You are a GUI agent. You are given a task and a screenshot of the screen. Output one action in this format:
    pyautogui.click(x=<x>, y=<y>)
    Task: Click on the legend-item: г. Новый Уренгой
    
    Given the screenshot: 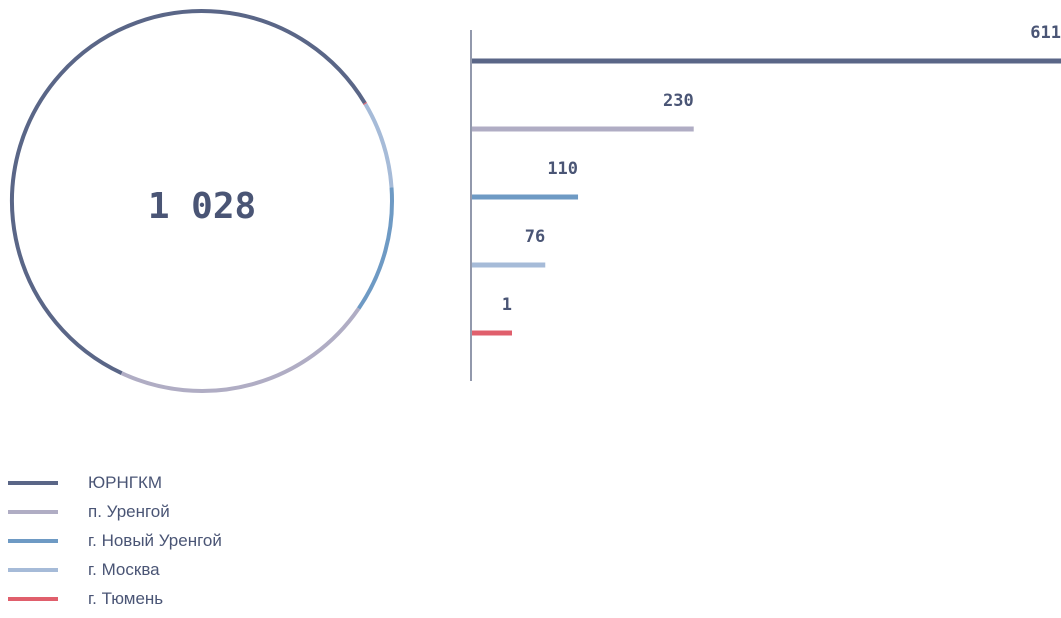 What is the action you would take?
    pyautogui.click(x=115, y=540)
    